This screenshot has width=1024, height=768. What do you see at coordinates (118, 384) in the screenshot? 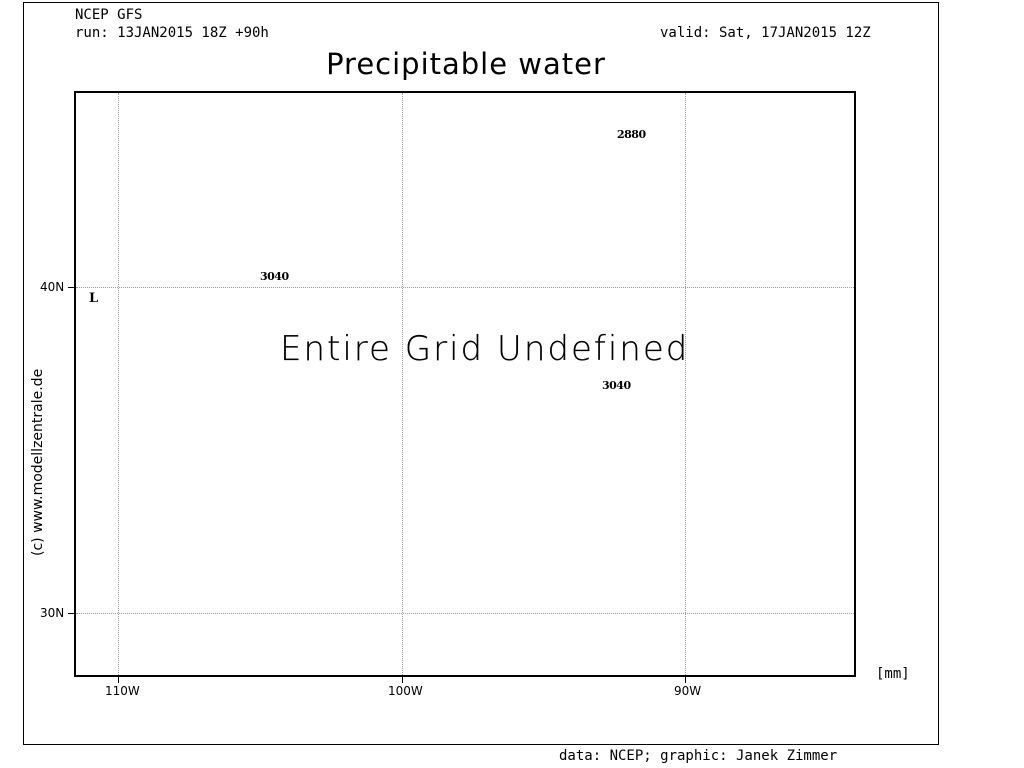
I see `gridline-110w` at bounding box center [118, 384].